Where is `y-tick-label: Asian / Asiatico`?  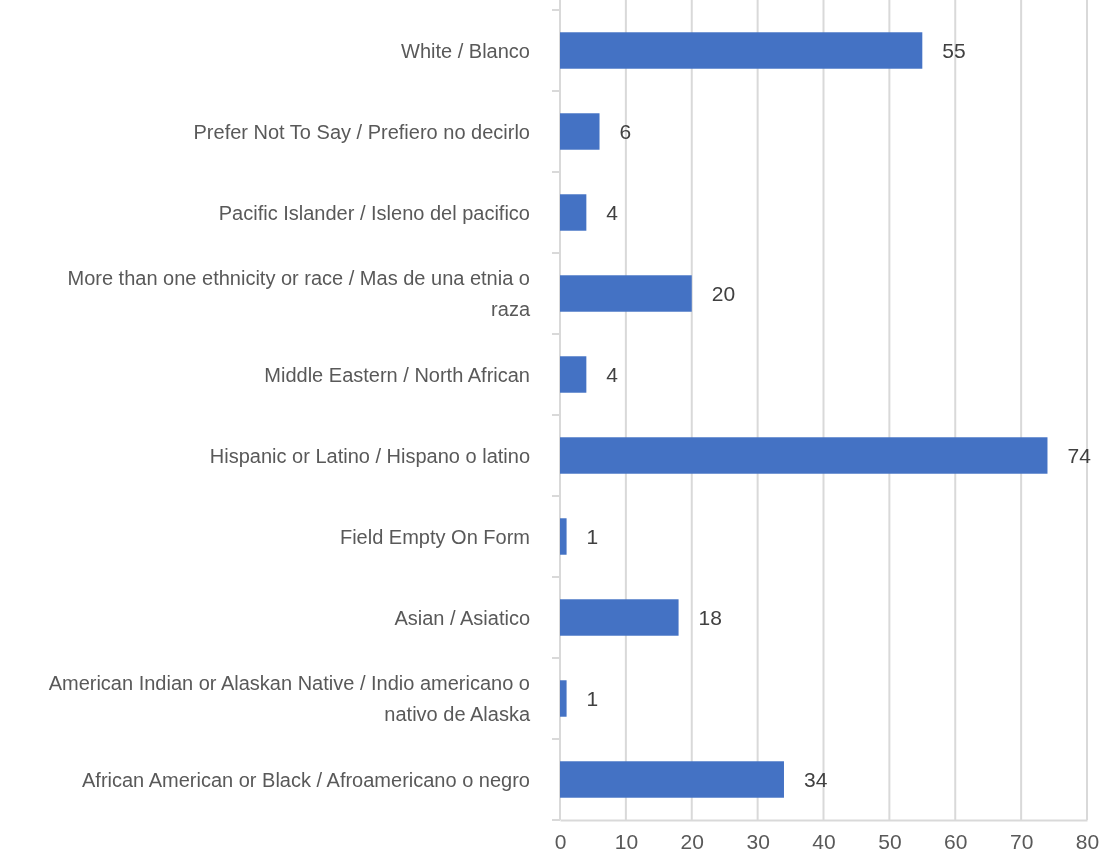 y-tick-label: Asian / Asiatico is located at coordinates (462, 617).